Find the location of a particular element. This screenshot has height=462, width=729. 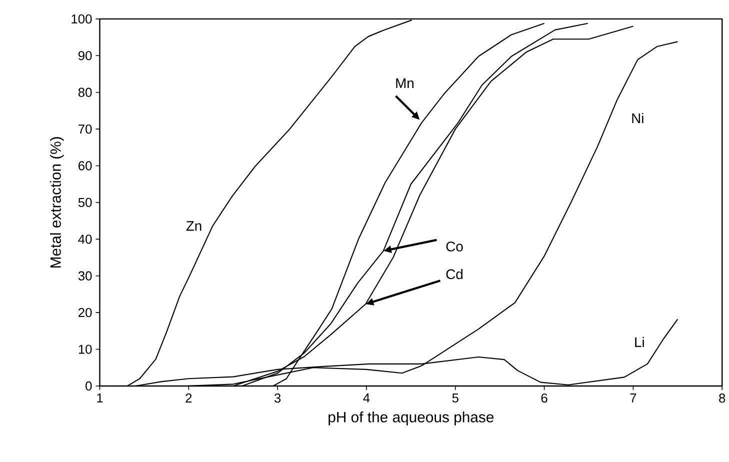

y-tick-label: 20 is located at coordinates (85, 313).